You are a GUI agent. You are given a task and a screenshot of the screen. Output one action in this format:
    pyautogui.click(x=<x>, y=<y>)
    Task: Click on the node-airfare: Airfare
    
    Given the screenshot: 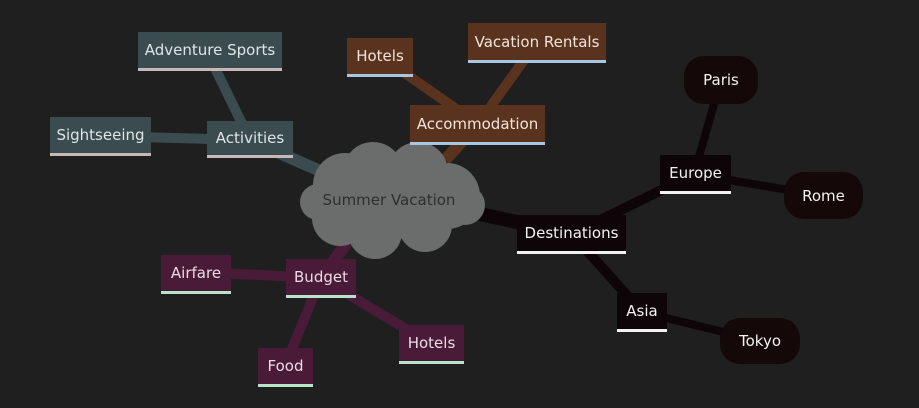 What is the action you would take?
    pyautogui.click(x=196, y=274)
    